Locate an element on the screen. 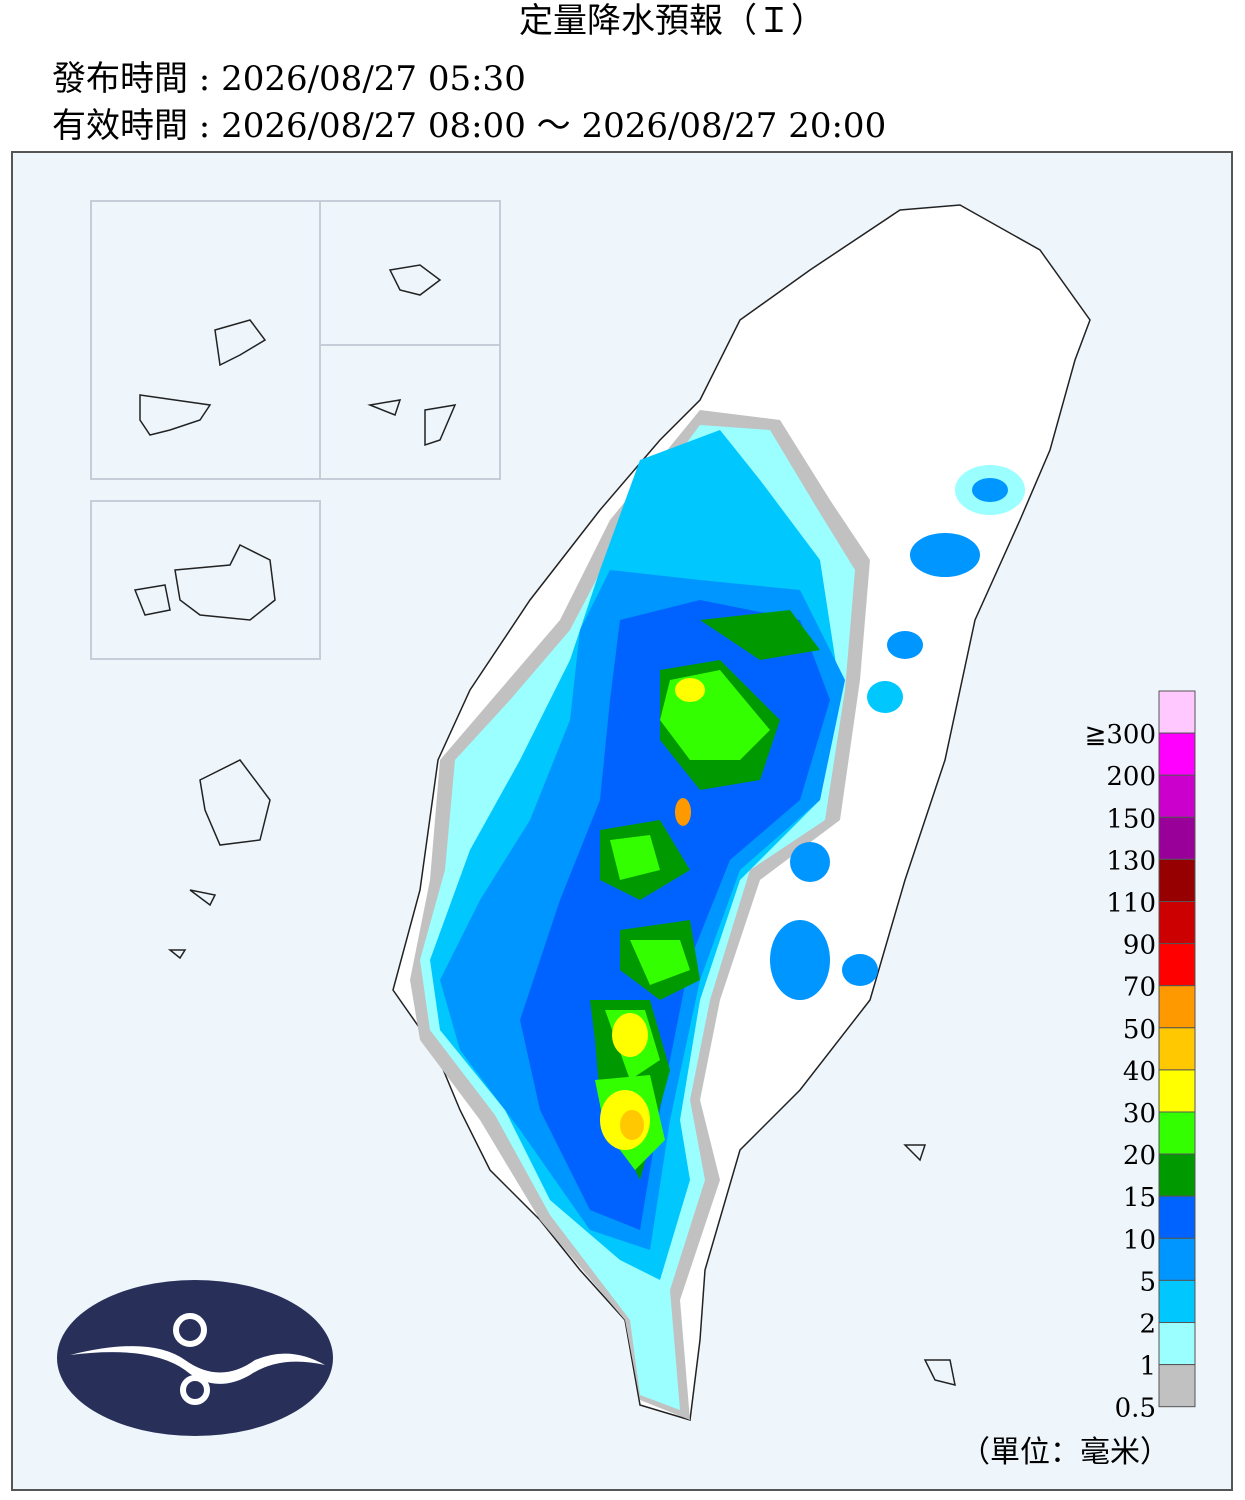 Image resolution: width=1245 pixels, height=1500 pixels. legend-label: 130 is located at coordinates (1131, 861).